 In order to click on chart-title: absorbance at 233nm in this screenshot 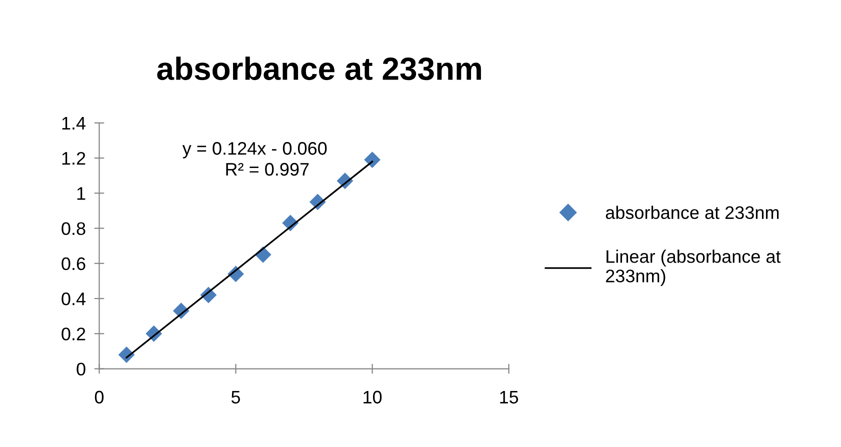, I will do `click(319, 68)`.